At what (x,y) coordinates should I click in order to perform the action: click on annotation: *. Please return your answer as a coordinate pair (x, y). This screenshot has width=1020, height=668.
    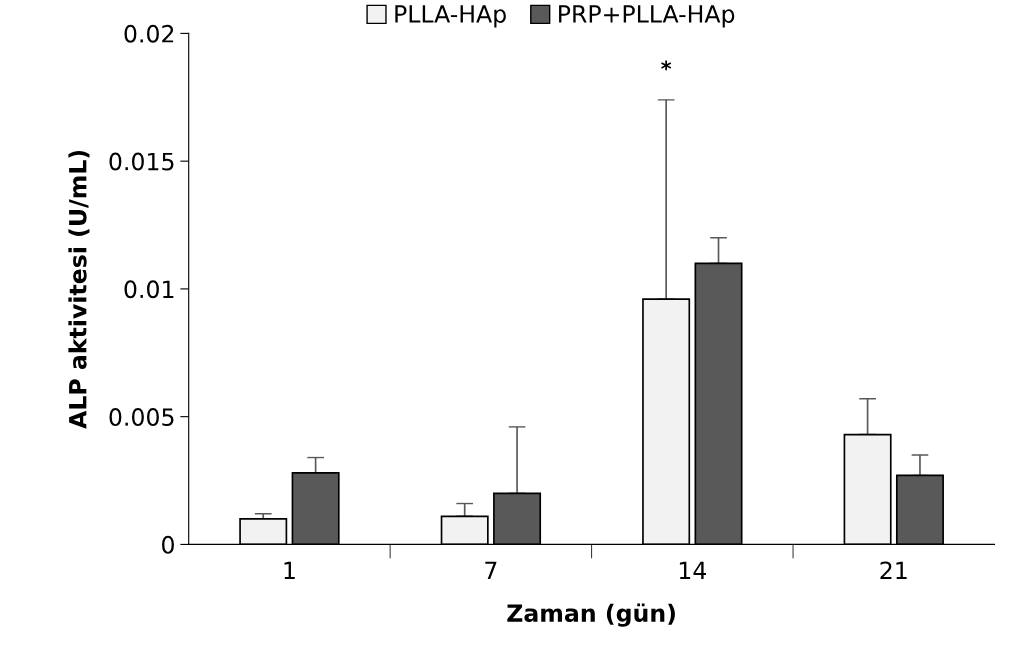
    Looking at the image, I should click on (666, 65).